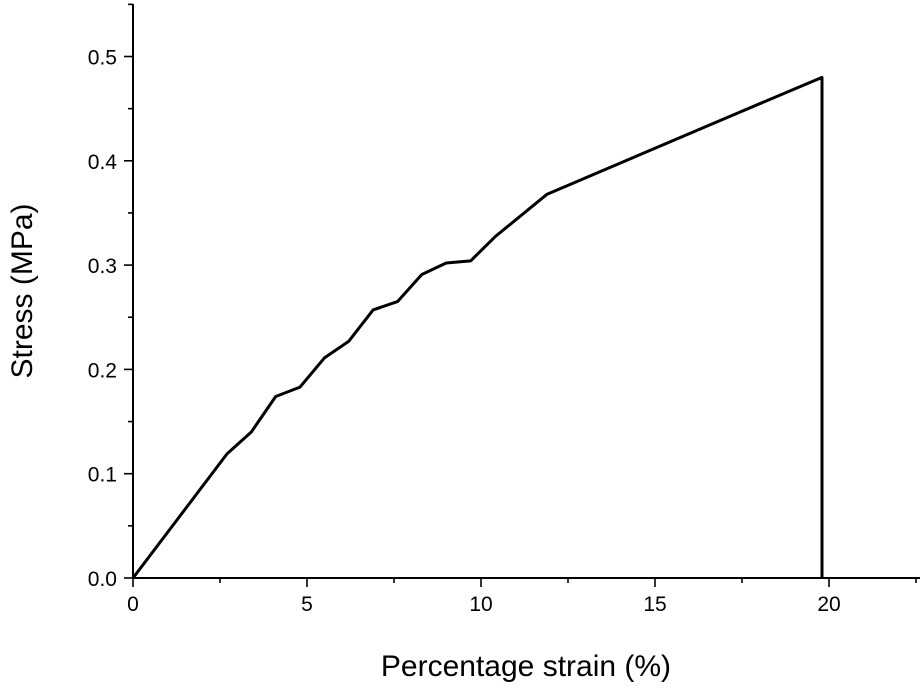 This screenshot has height=688, width=924. What do you see at coordinates (22, 290) in the screenshot?
I see `y-axis-title: Stress (MPa)` at bounding box center [22, 290].